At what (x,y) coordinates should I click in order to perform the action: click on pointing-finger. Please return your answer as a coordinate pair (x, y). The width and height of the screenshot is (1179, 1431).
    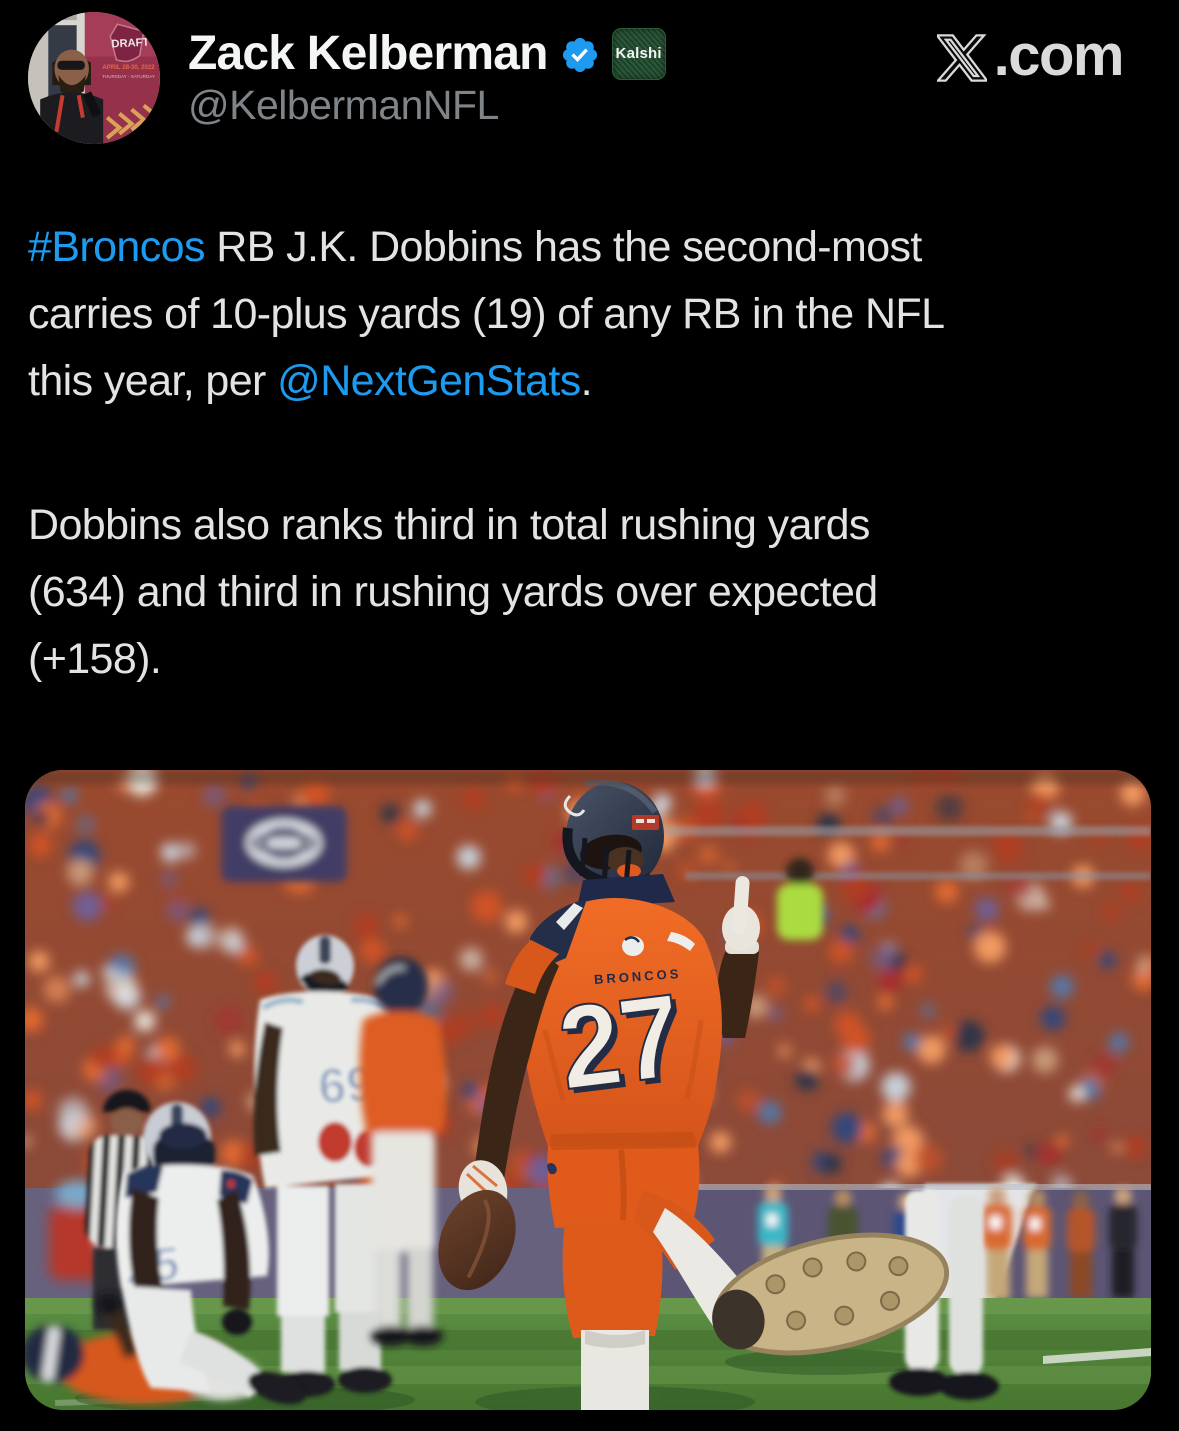
    Looking at the image, I should click on (741, 905).